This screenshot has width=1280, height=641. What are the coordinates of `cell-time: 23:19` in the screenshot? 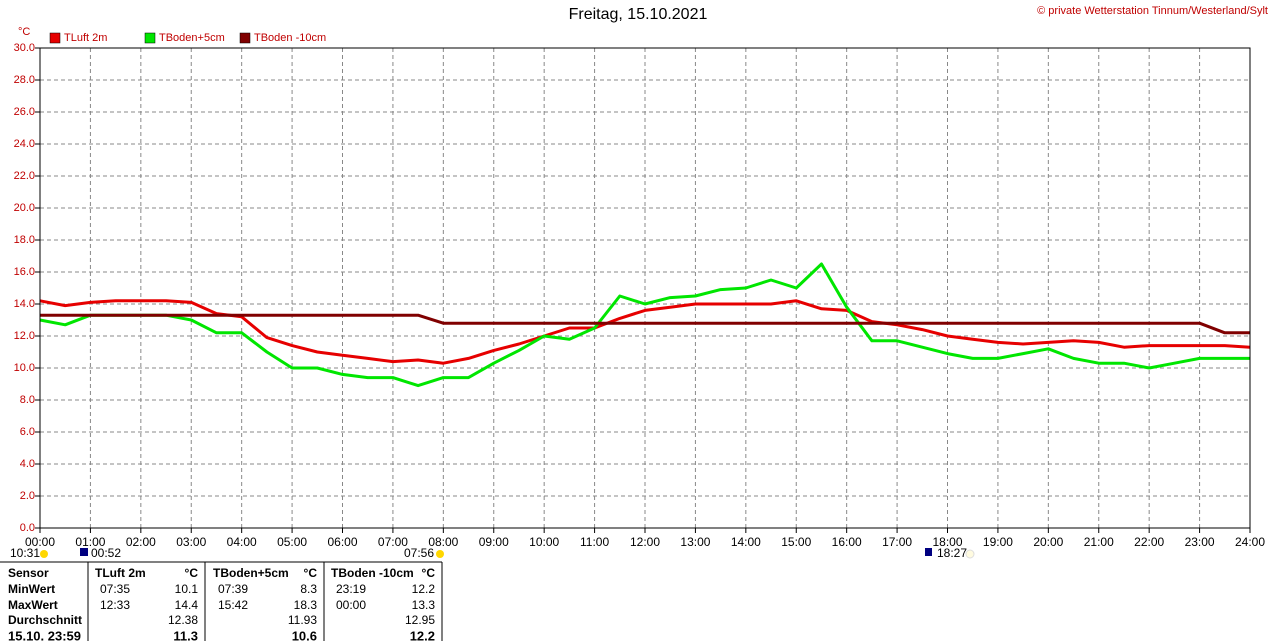 It's located at (351, 589).